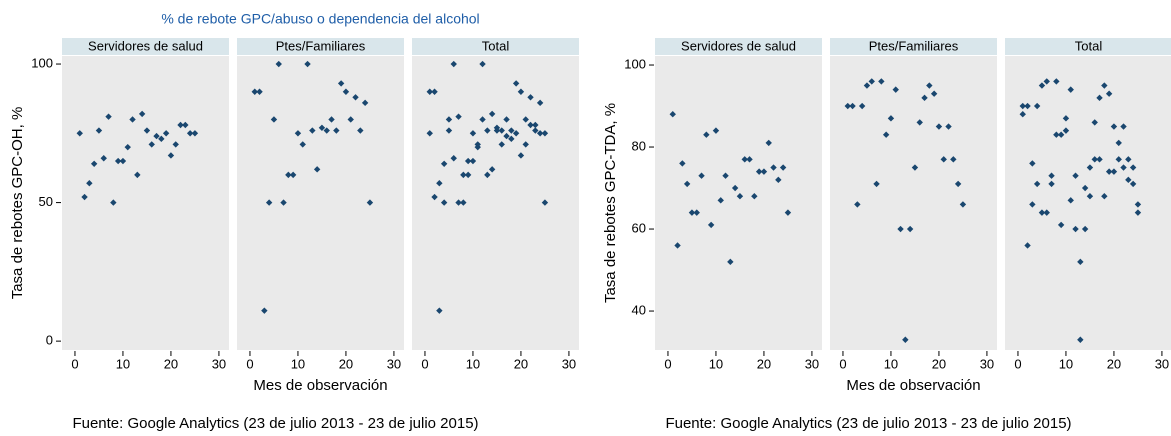  What do you see at coordinates (496, 45) in the screenshot?
I see `panel-title: Total` at bounding box center [496, 45].